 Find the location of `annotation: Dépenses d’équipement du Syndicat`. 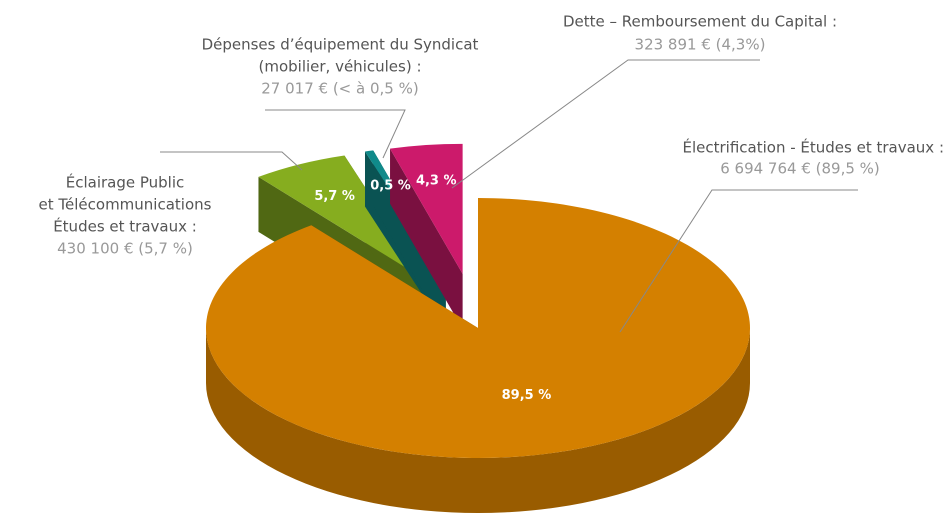

annotation: Dépenses d’équipement du Syndicat is located at coordinates (340, 45).